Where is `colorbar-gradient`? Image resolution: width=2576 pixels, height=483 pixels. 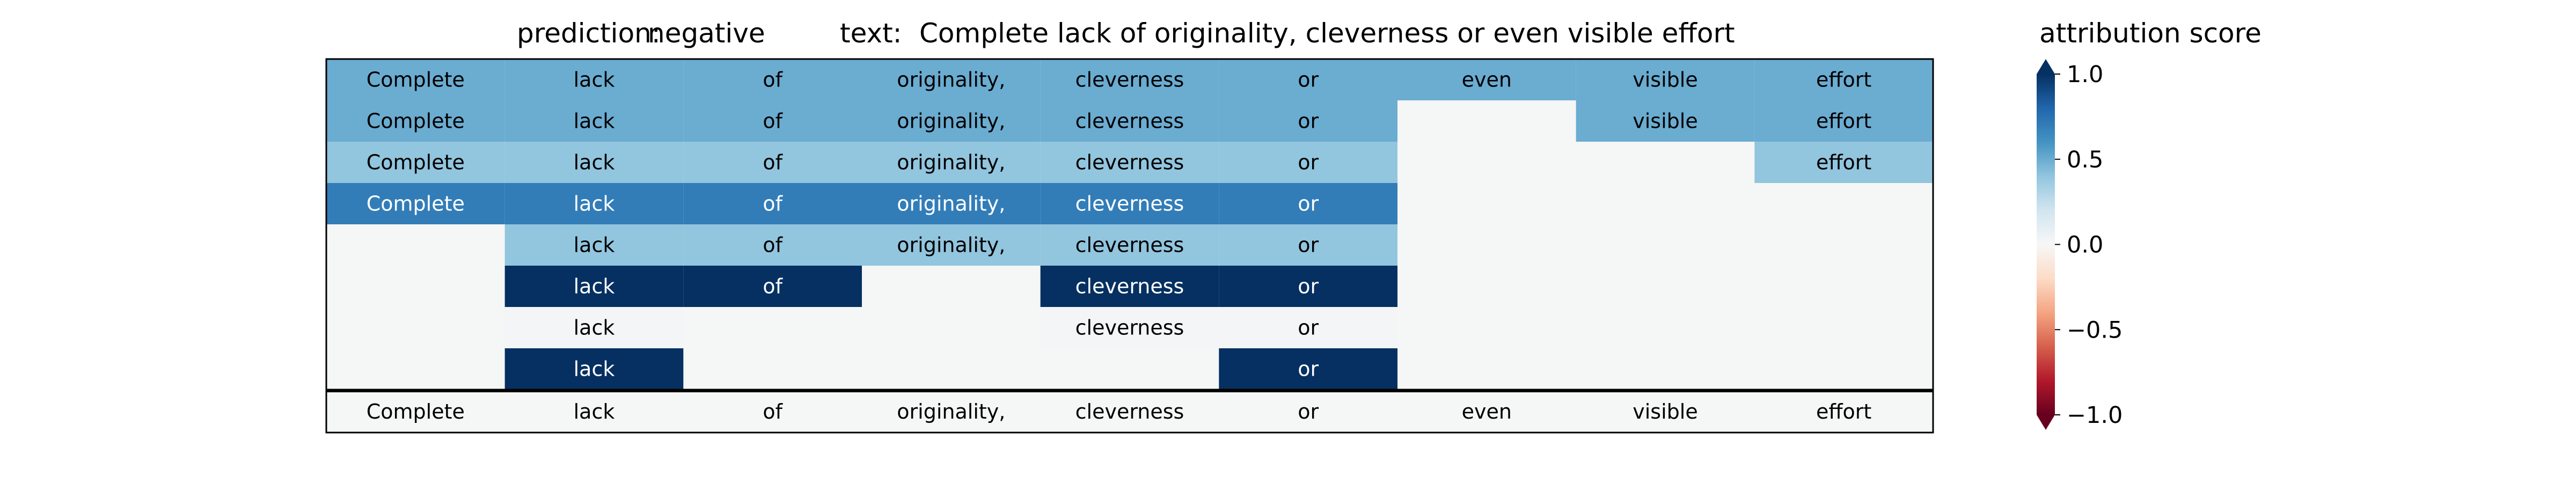
colorbar-gradient is located at coordinates (2046, 244).